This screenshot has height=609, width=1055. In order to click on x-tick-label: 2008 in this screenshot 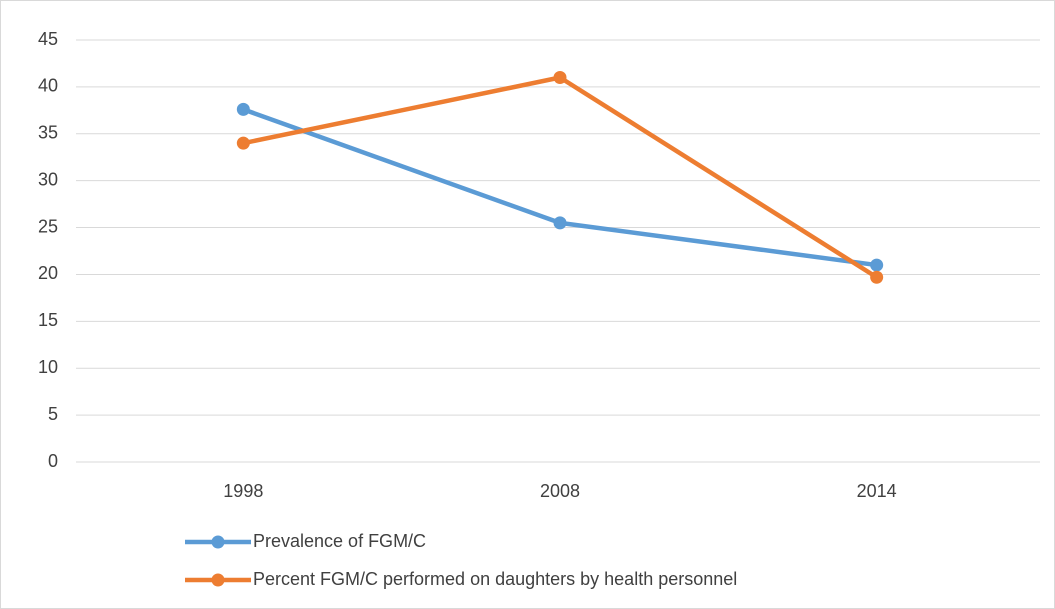, I will do `click(560, 491)`.